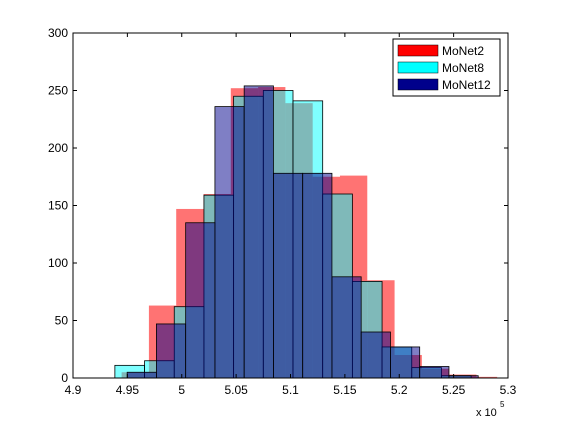 Image resolution: width=561 pixels, height=424 pixels. I want to click on x-scale-exponent-value: 5, so click(502, 404).